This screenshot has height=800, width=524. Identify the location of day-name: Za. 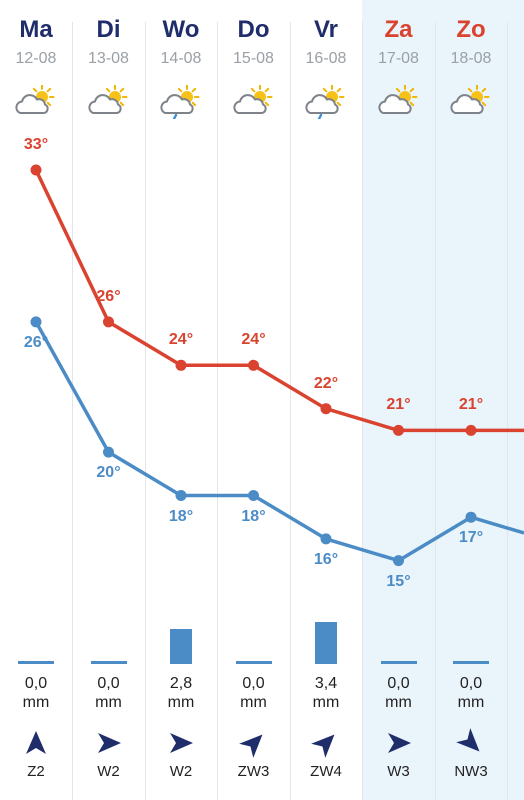
(398, 29).